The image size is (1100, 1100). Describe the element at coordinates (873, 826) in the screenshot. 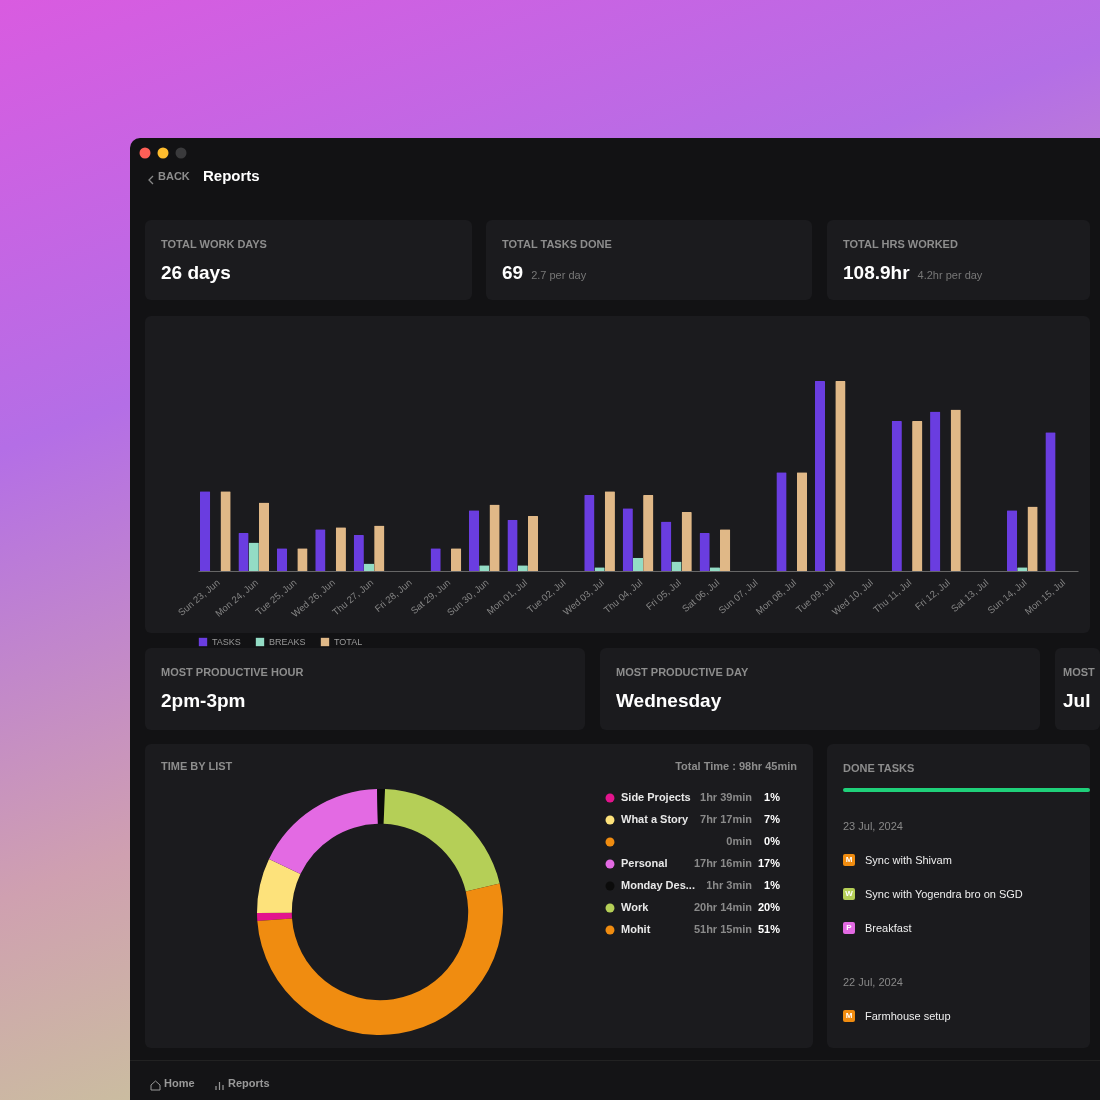

I see `text: 23 Jul, 2024` at that location.